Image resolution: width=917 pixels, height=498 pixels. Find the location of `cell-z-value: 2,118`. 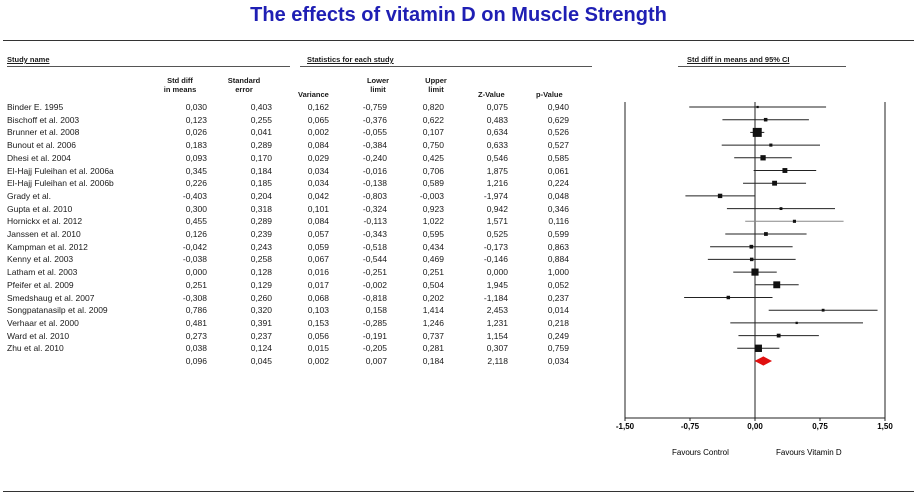

cell-z-value: 2,118 is located at coordinates (497, 361).